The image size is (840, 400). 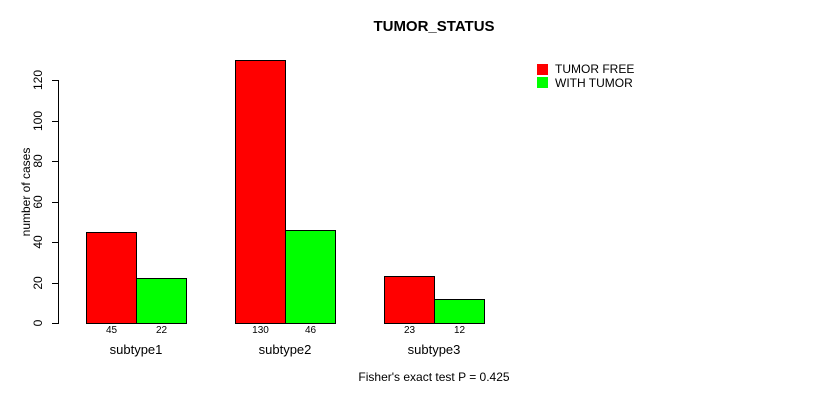 I want to click on bar-with-tumor-subtype3, so click(x=459, y=311).